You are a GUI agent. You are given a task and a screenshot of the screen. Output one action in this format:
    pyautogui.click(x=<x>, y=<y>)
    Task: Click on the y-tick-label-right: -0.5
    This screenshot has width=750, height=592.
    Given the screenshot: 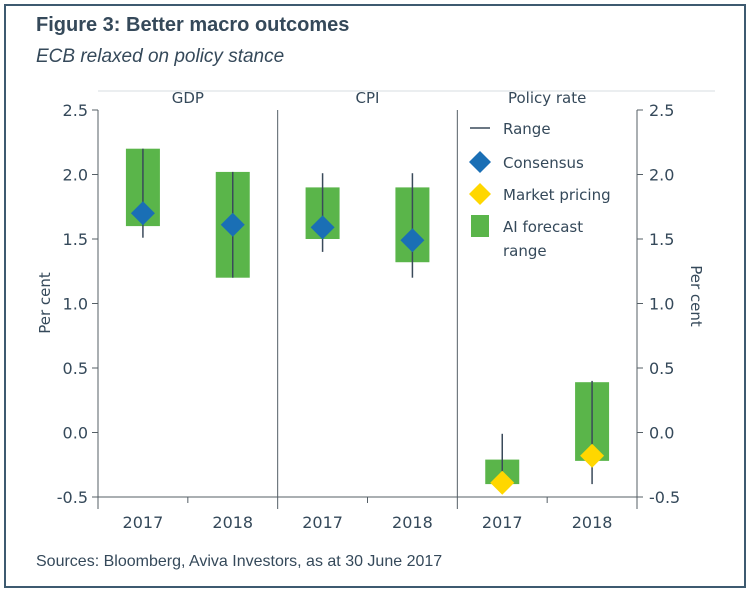 What is the action you would take?
    pyautogui.click(x=664, y=497)
    